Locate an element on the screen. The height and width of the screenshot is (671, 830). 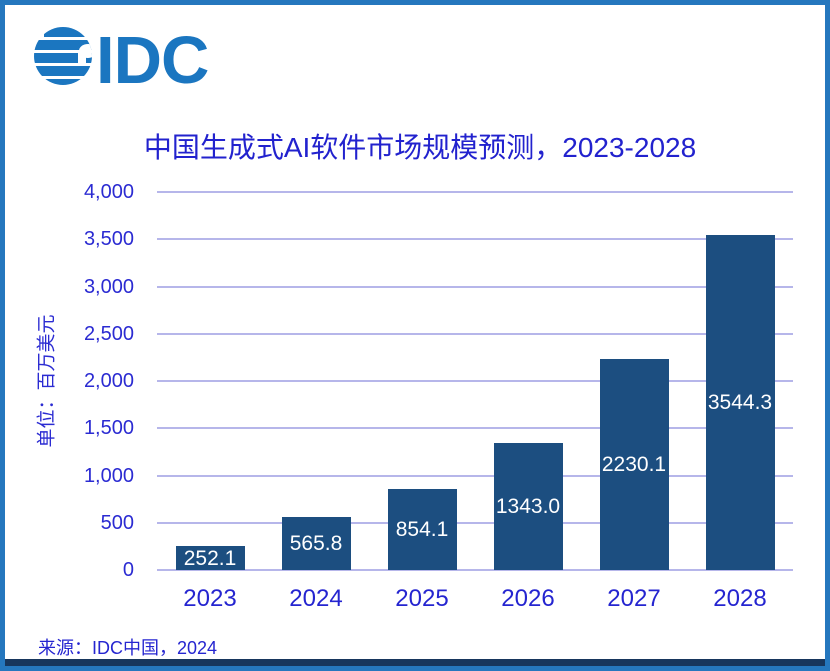
y-tick-label: 1,000 is located at coordinates (108, 475).